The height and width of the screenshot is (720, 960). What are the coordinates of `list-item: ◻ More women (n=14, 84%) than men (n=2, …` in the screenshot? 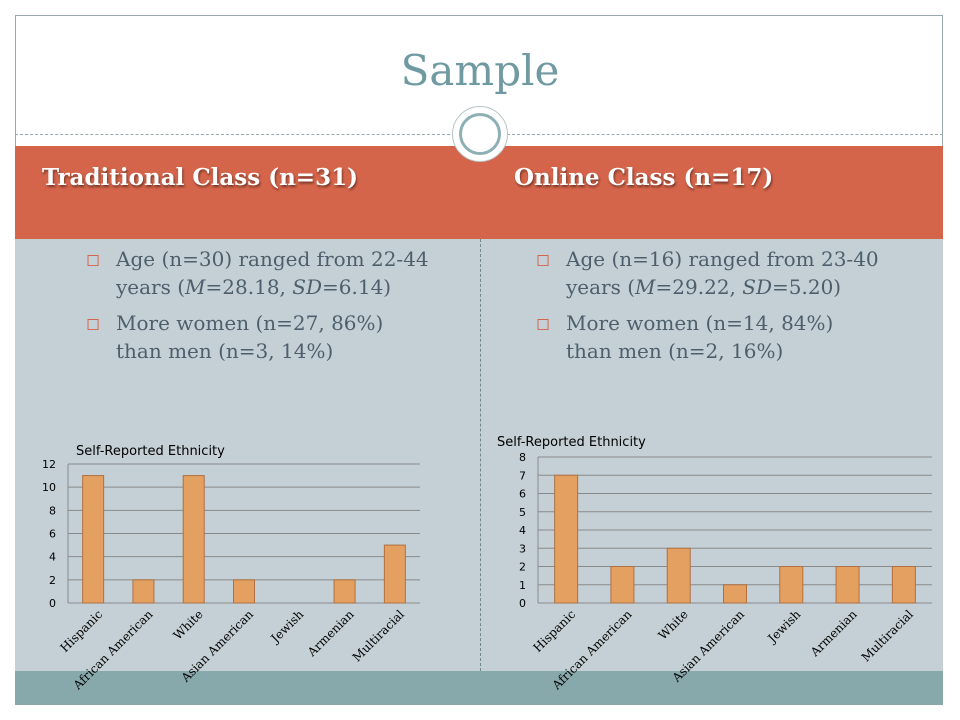 It's located at (685, 337).